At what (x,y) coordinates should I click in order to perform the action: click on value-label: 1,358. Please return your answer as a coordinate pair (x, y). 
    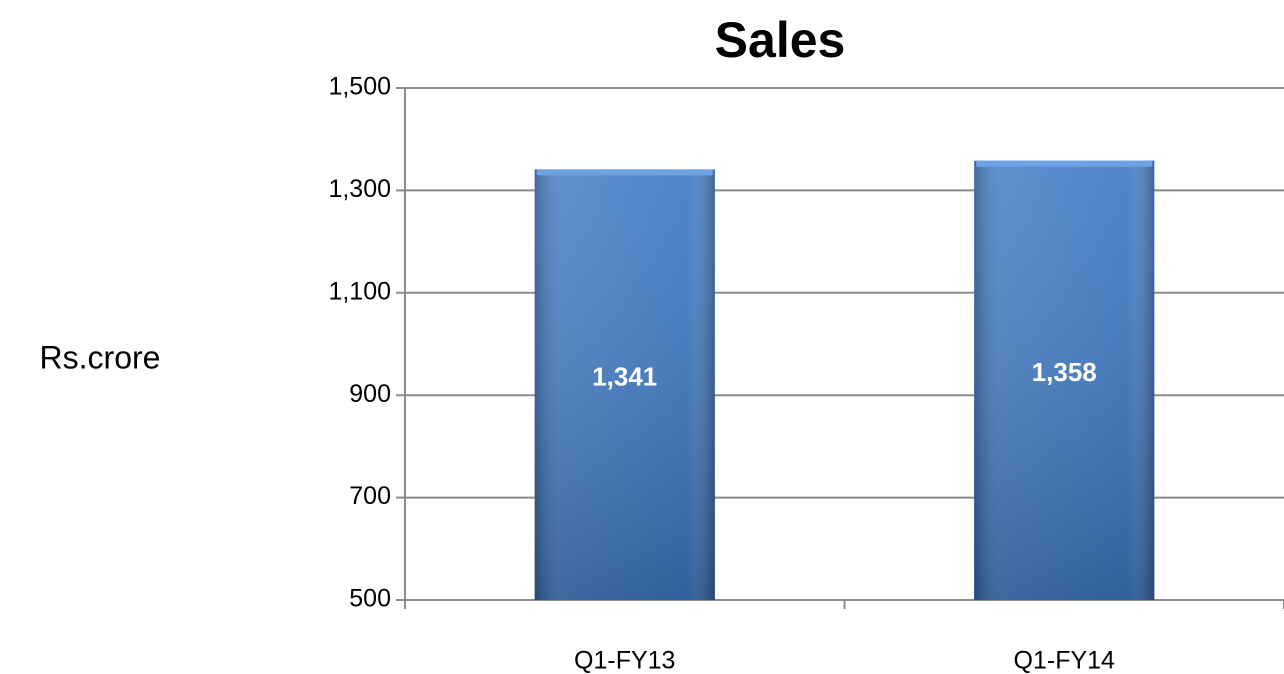
    Looking at the image, I should click on (1064, 372).